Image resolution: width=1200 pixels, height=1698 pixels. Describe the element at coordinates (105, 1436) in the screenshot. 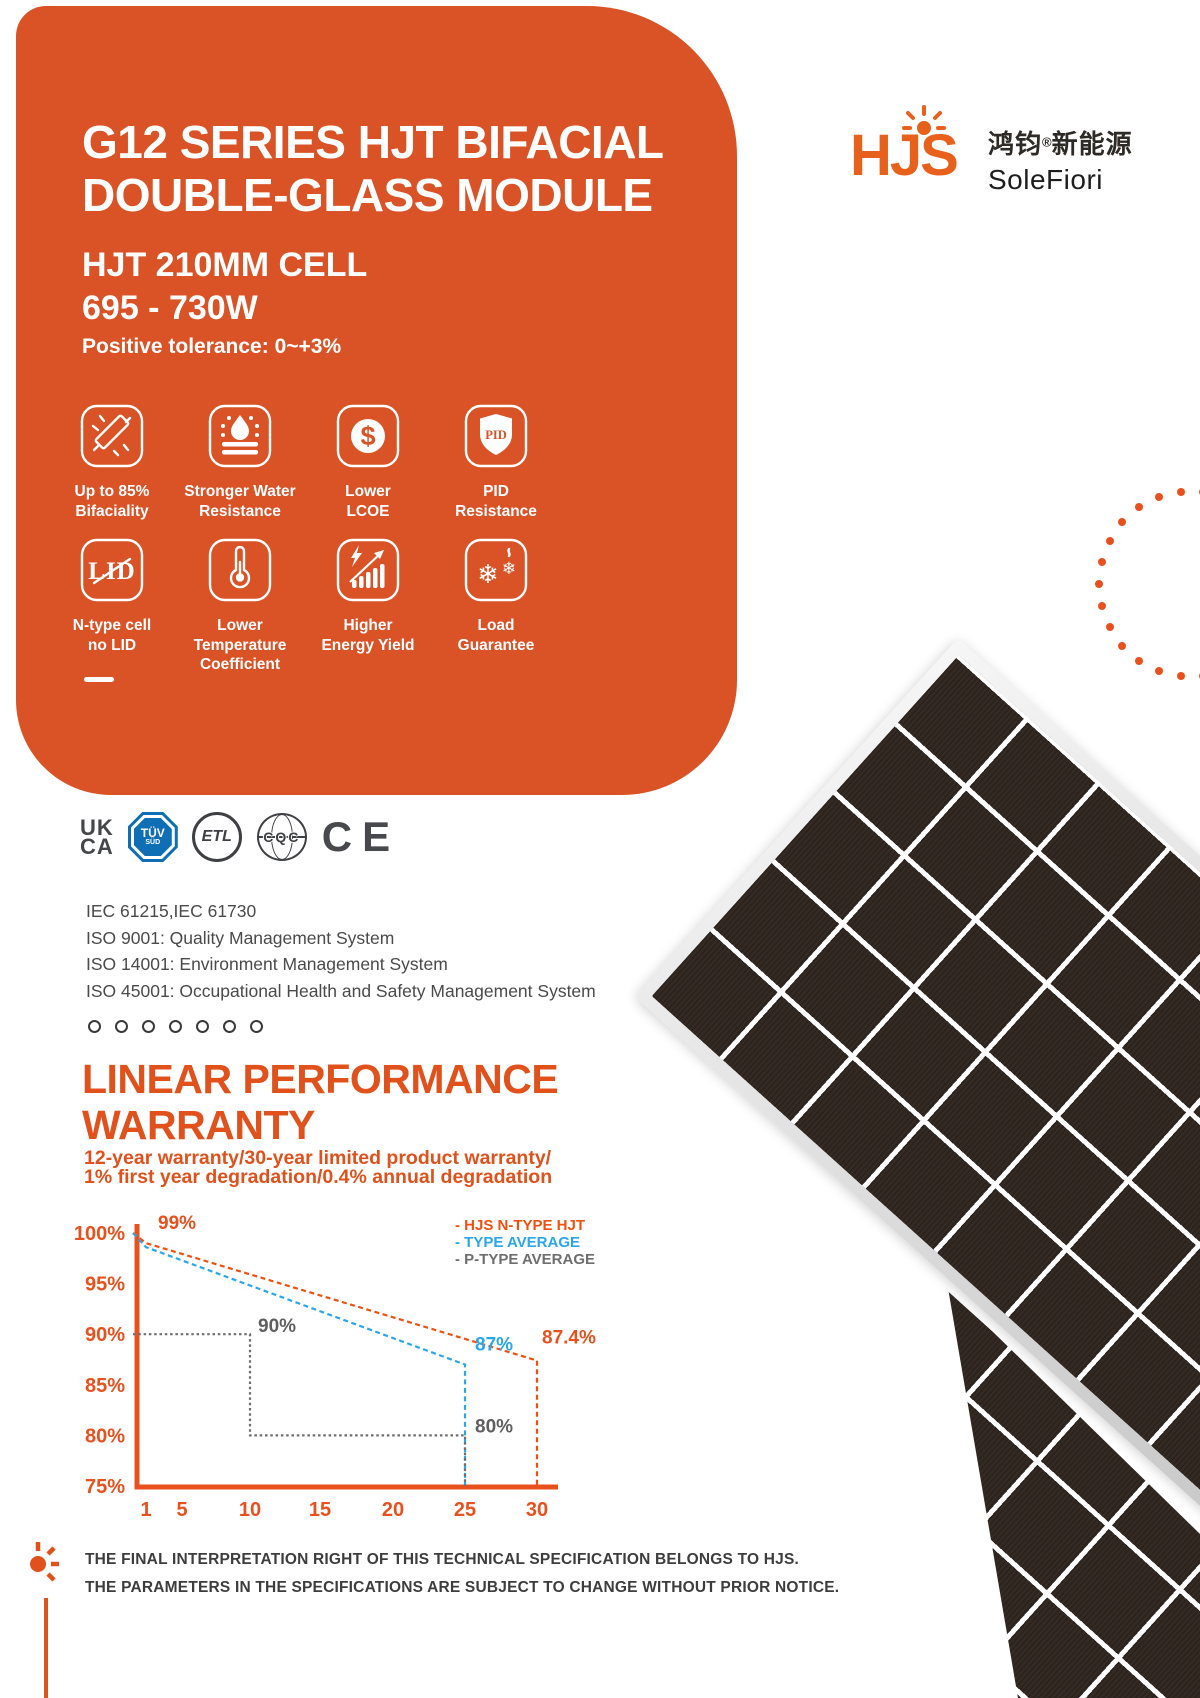

I see `y-tick-label: 80%` at that location.